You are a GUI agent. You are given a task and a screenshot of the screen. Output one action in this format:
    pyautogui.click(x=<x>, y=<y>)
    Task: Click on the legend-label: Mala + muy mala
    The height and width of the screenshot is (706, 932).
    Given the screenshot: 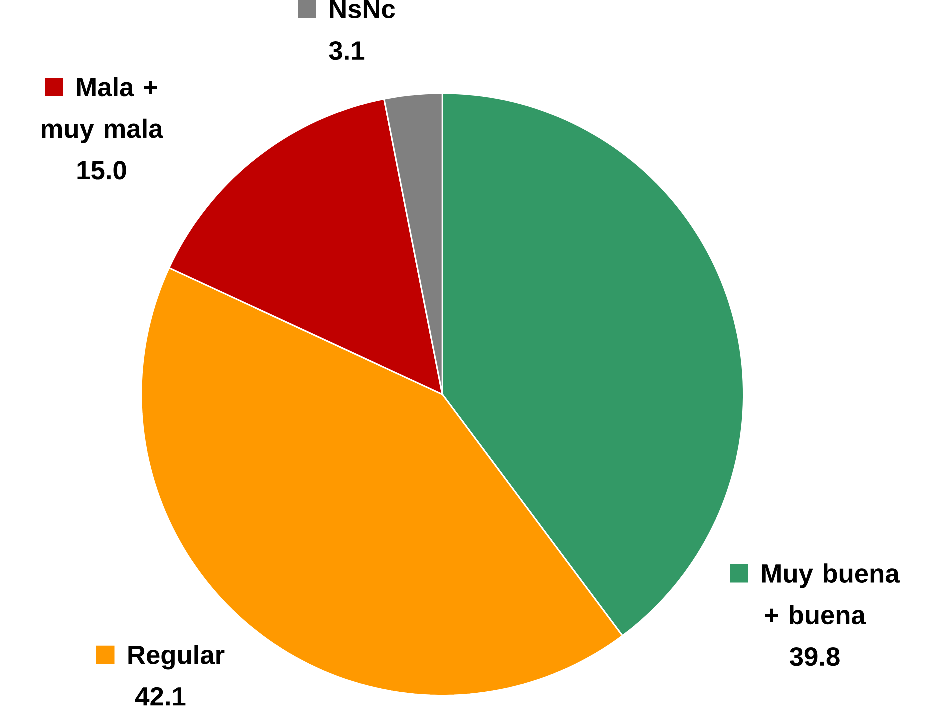 What is the action you would take?
    pyautogui.click(x=103, y=110)
    